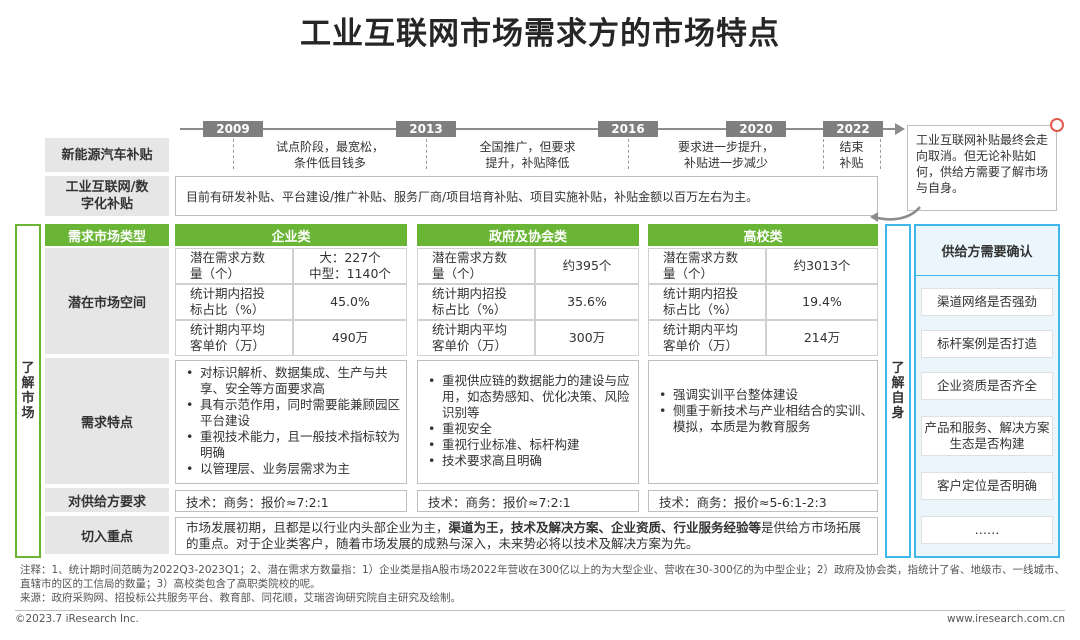 This screenshot has height=640, width=1080. What do you see at coordinates (987, 386) in the screenshot?
I see `checklist-item: 企业资质是否齐全` at bounding box center [987, 386].